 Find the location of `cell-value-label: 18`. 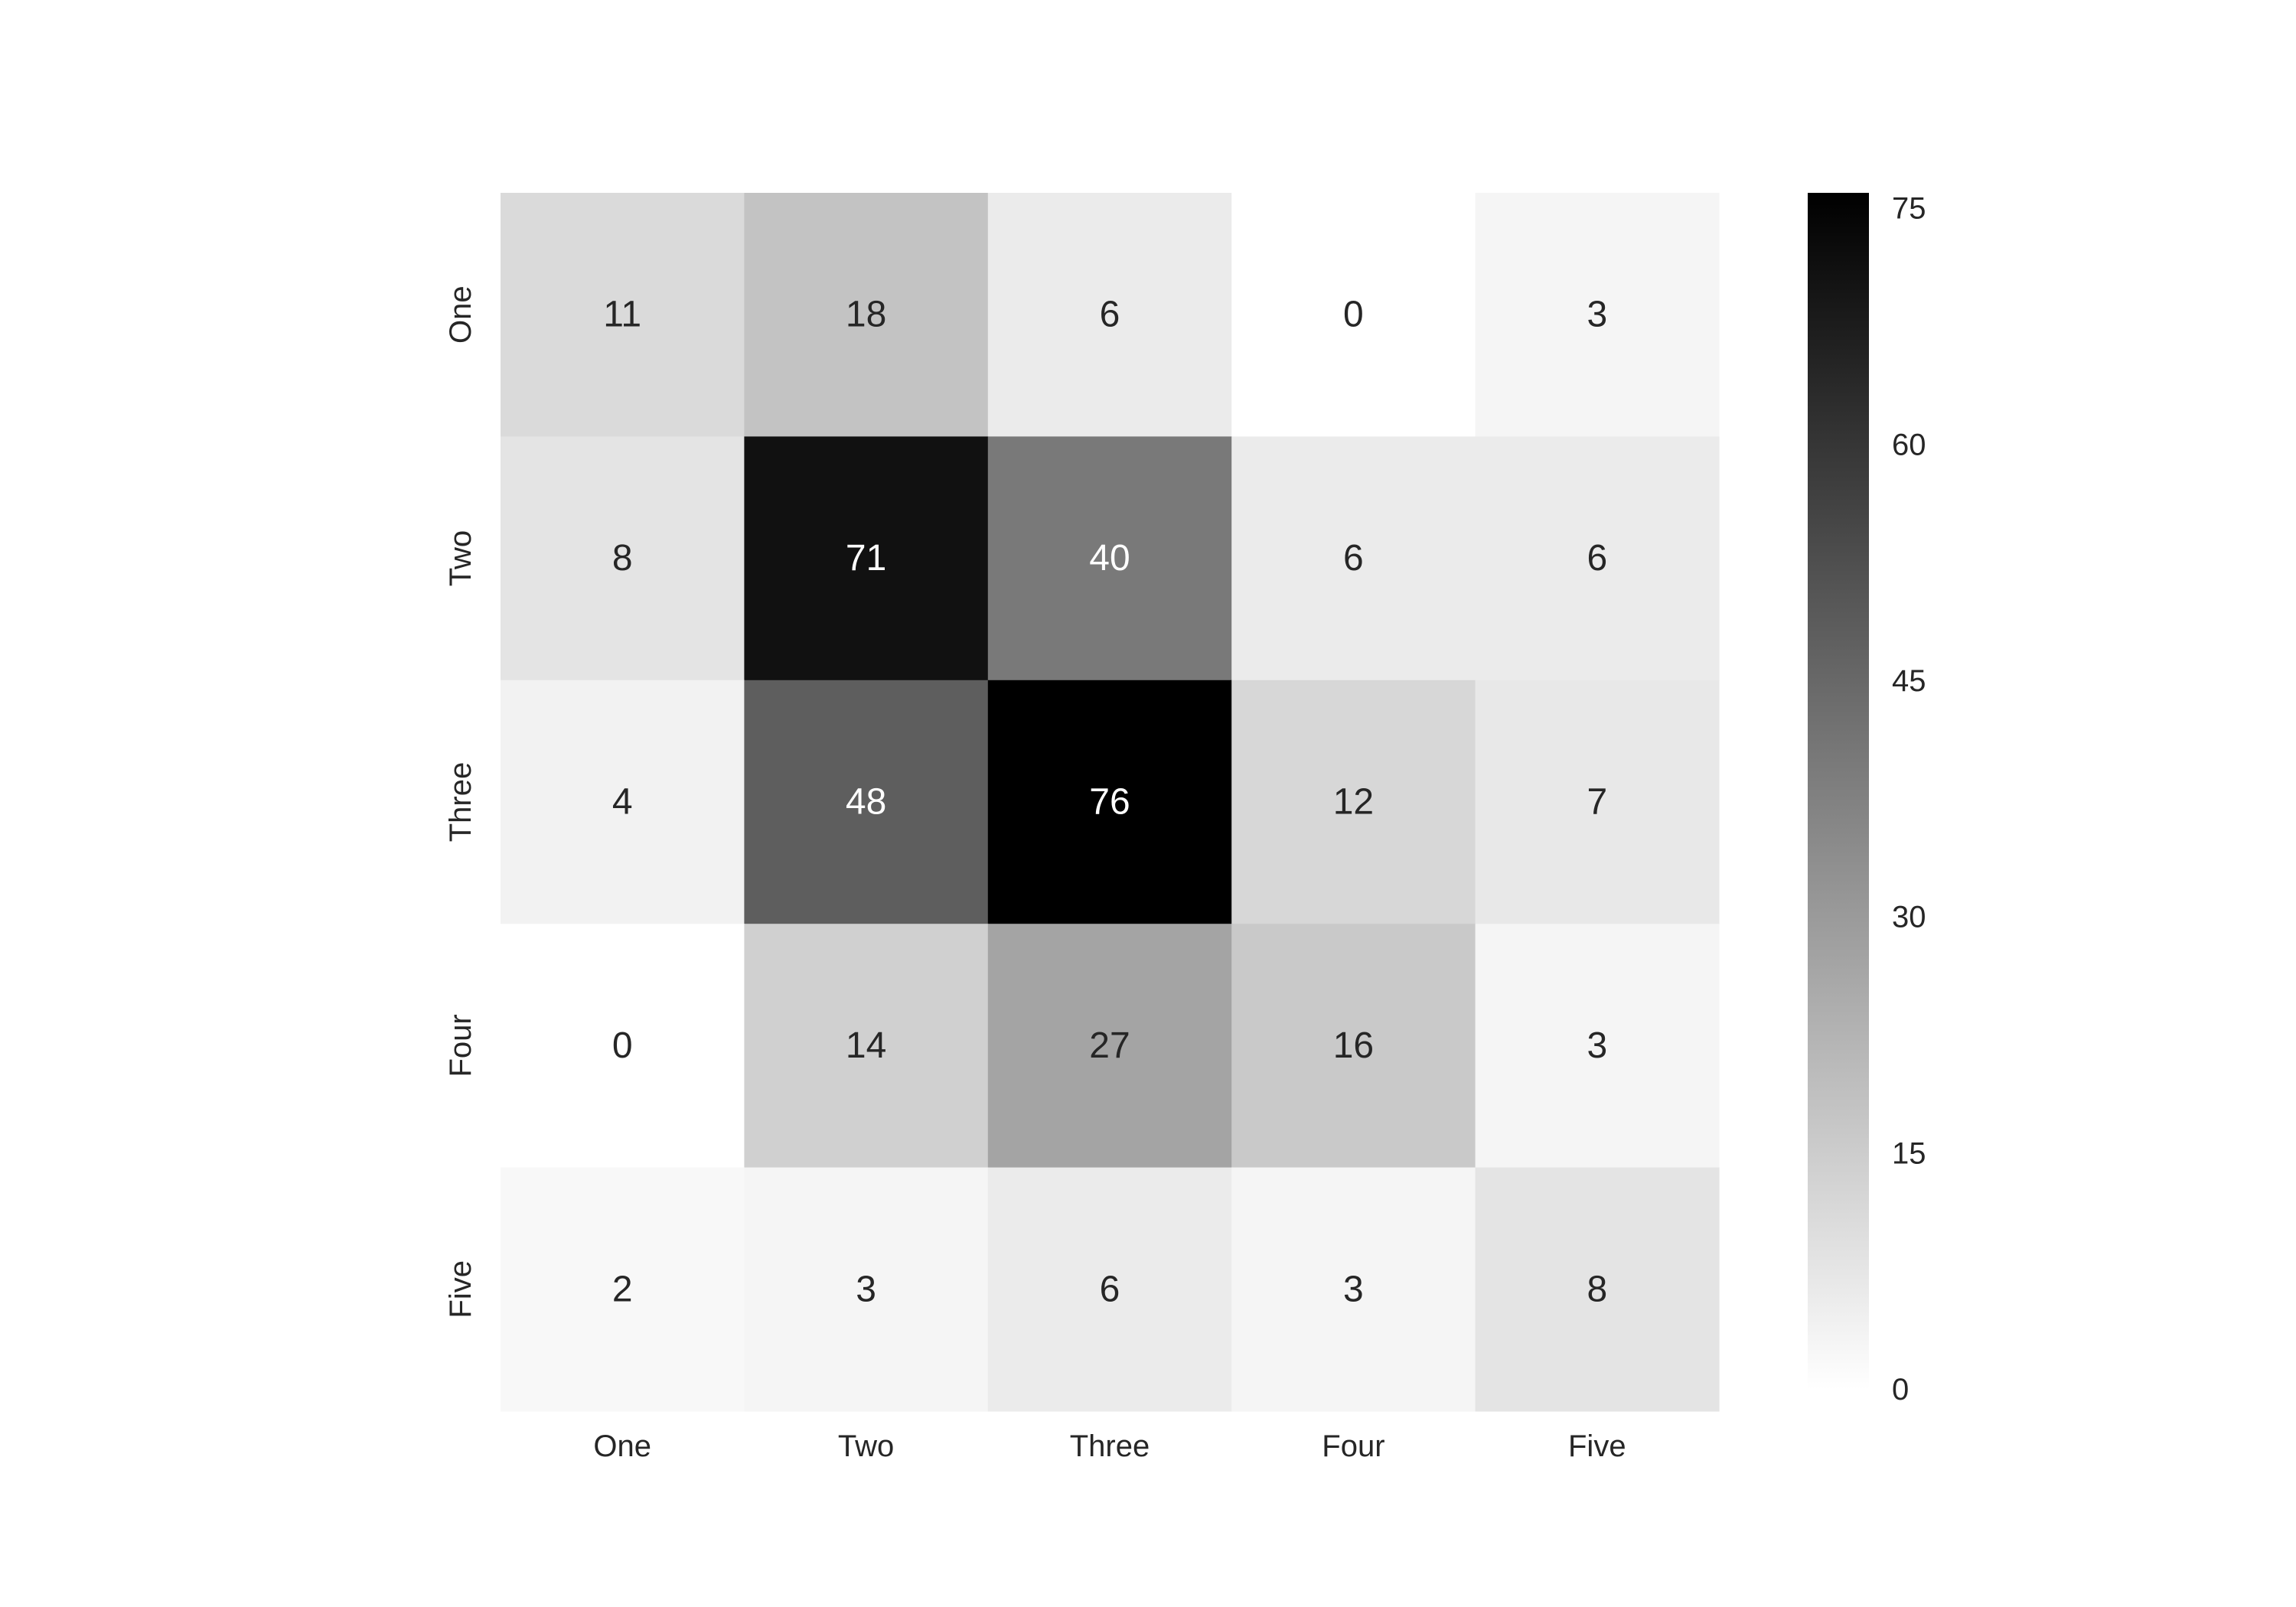

cell-value-label: 18 is located at coordinates (866, 315).